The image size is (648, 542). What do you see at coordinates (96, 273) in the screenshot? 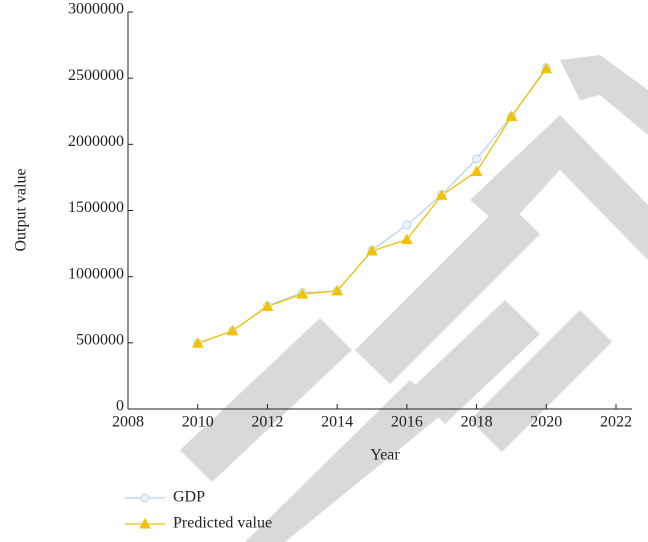
I see `y-tick-label: 1000000` at bounding box center [96, 273].